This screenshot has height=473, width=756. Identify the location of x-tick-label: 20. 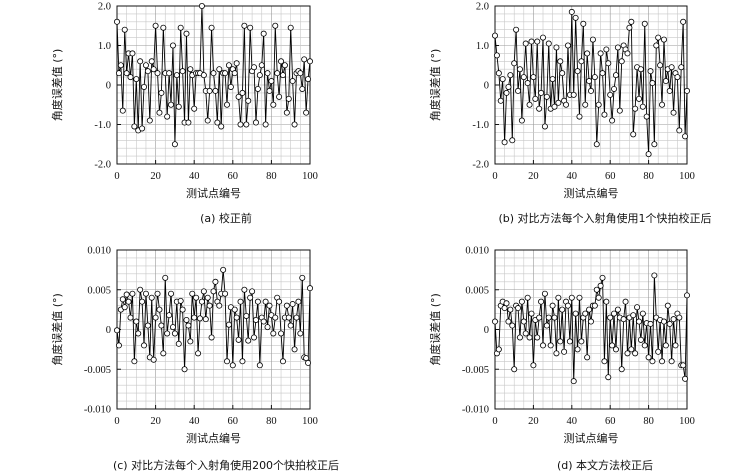
(533, 176).